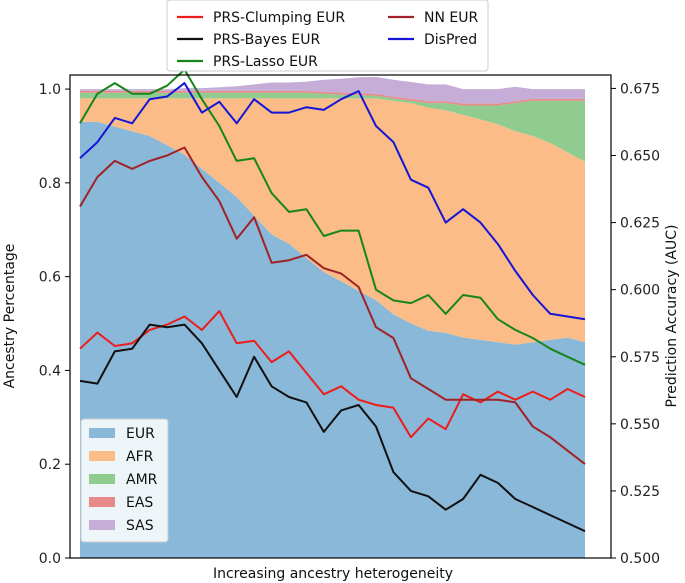  I want to click on area-amr, so click(332, 127).